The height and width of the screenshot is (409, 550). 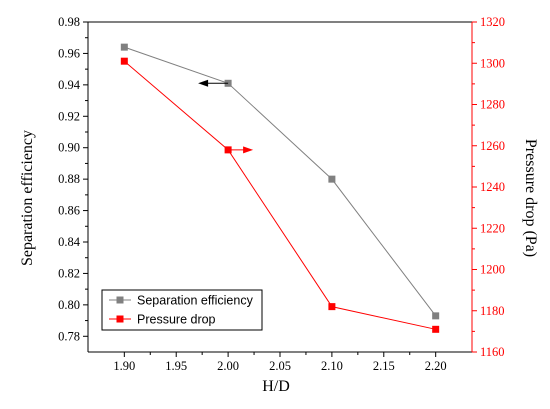 I want to click on left-axis-title: Separation efficiency, so click(x=27, y=198).